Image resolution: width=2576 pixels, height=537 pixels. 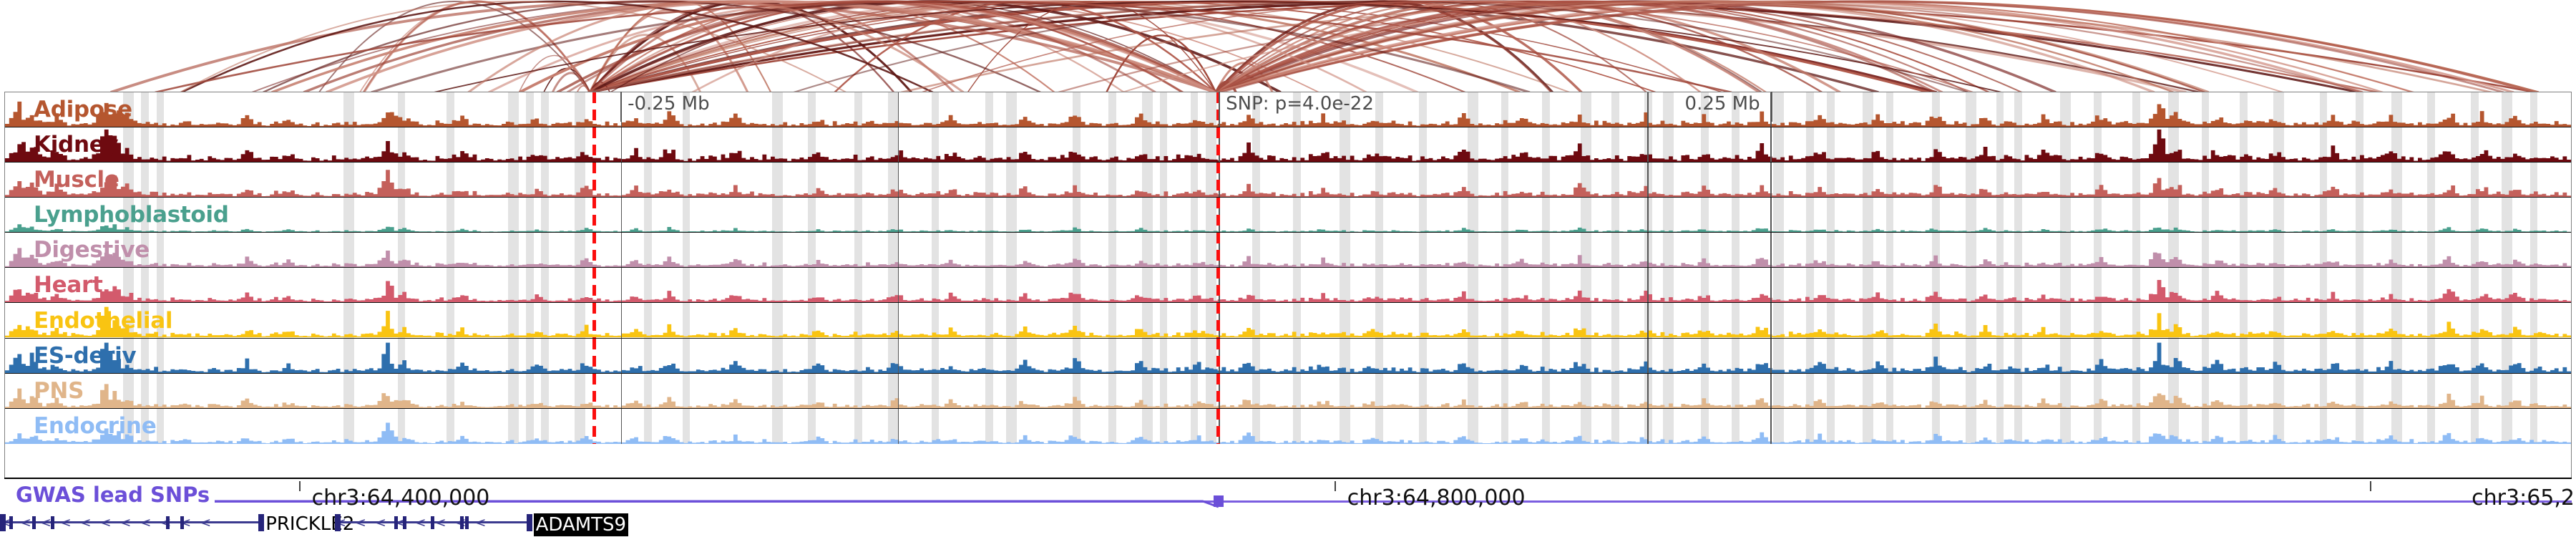 What do you see at coordinates (1288, 391) in the screenshot?
I see `signal-track-pns: PNS` at bounding box center [1288, 391].